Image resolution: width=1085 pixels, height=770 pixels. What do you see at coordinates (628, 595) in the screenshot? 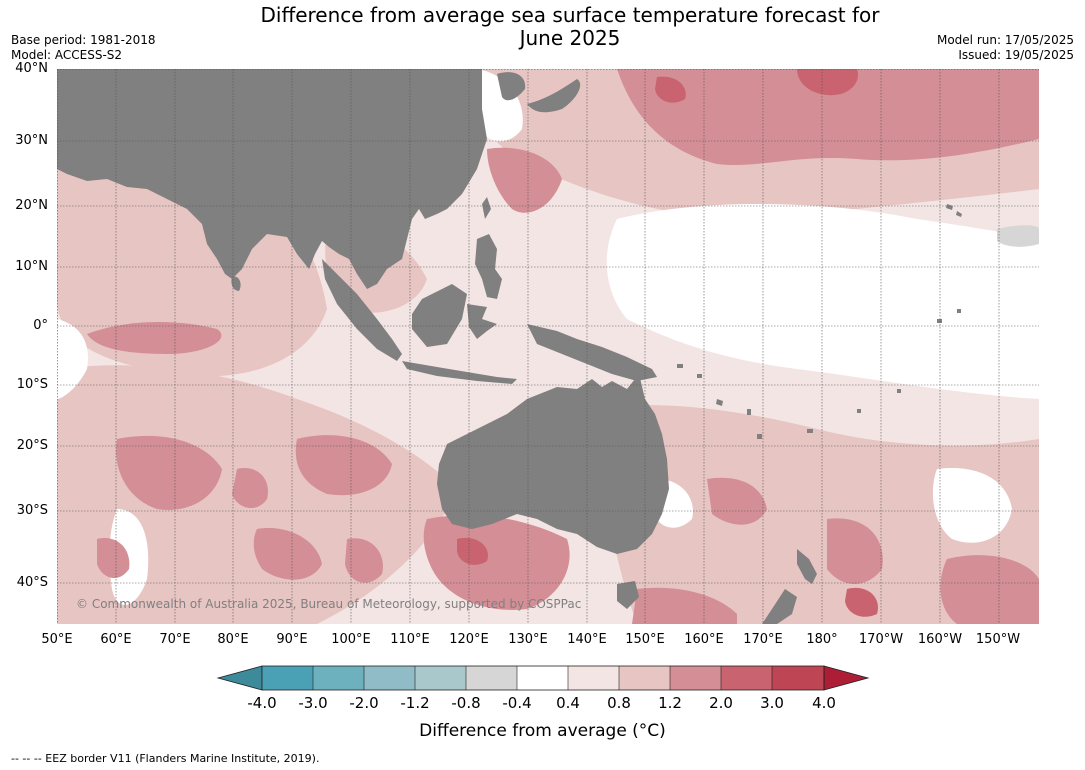
I see `land-tasmania` at bounding box center [628, 595].